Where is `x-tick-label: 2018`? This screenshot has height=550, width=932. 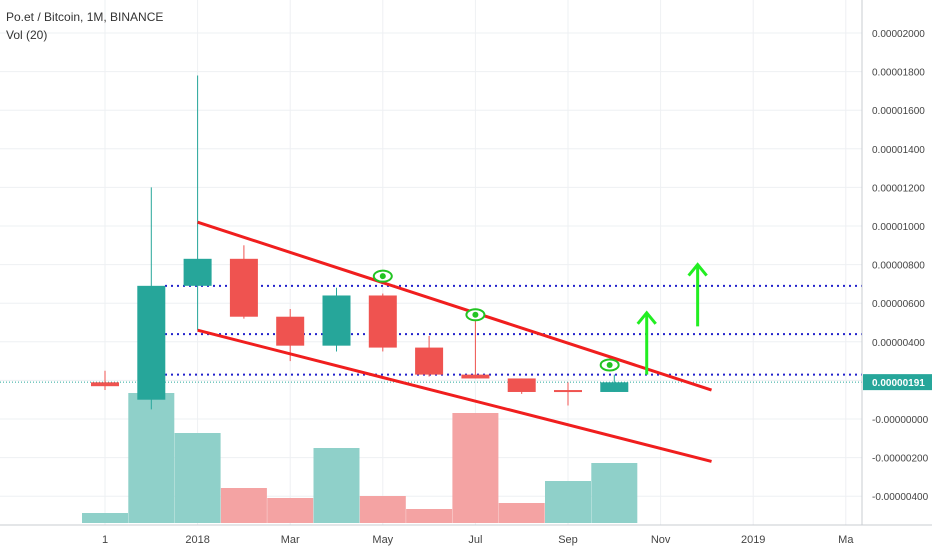
x-tick-label: 2018 is located at coordinates (197, 540).